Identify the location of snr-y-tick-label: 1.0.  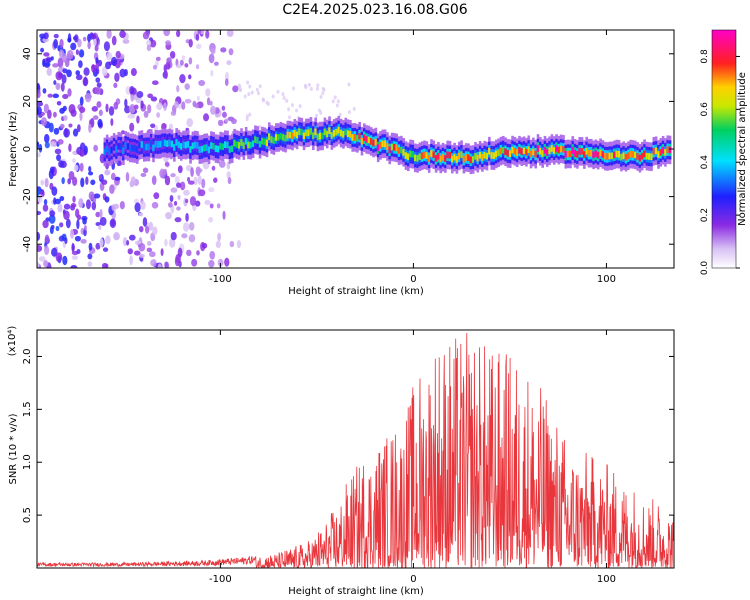
(27, 462).